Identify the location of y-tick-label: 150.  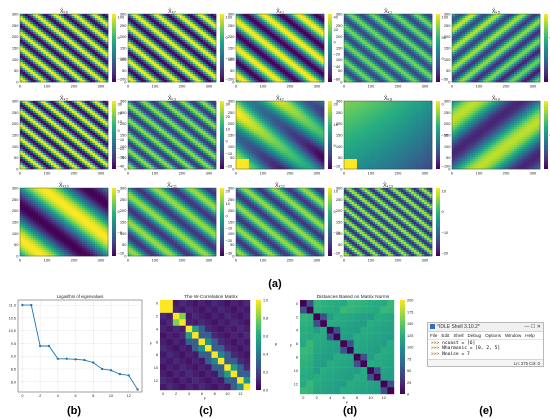
(123, 48).